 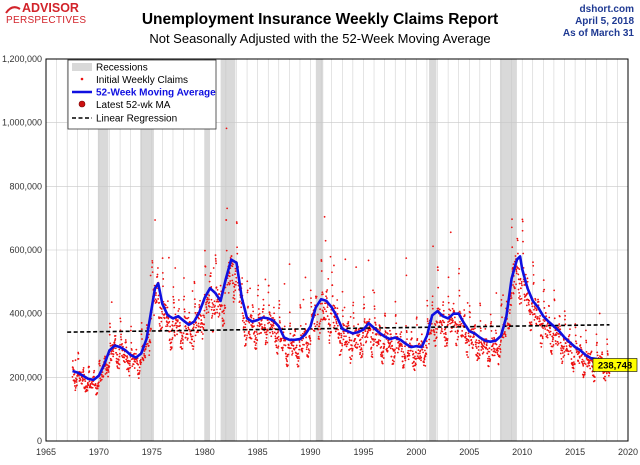 I want to click on x-tick-label: 2010, so click(x=522, y=452).